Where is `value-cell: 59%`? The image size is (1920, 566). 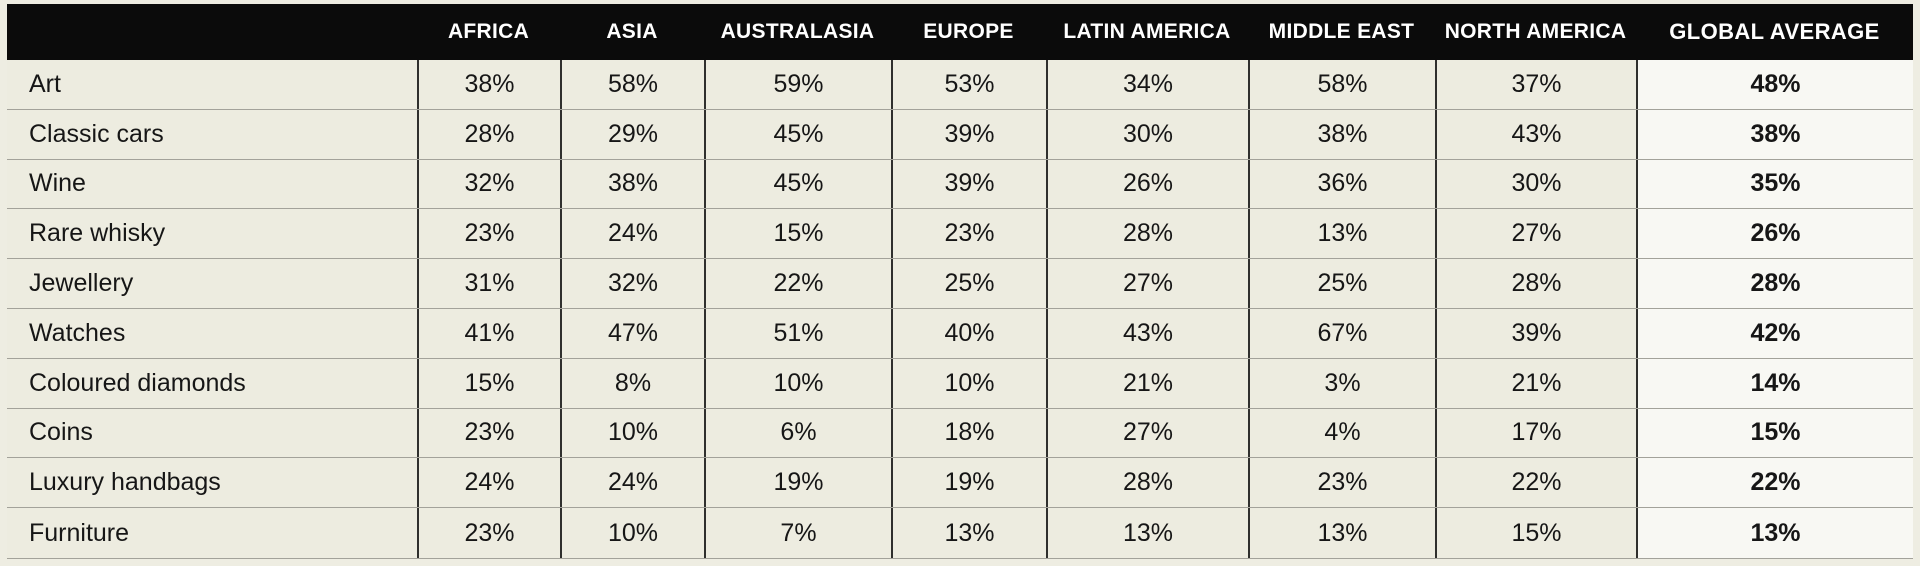
value-cell: 59% is located at coordinates (797, 84).